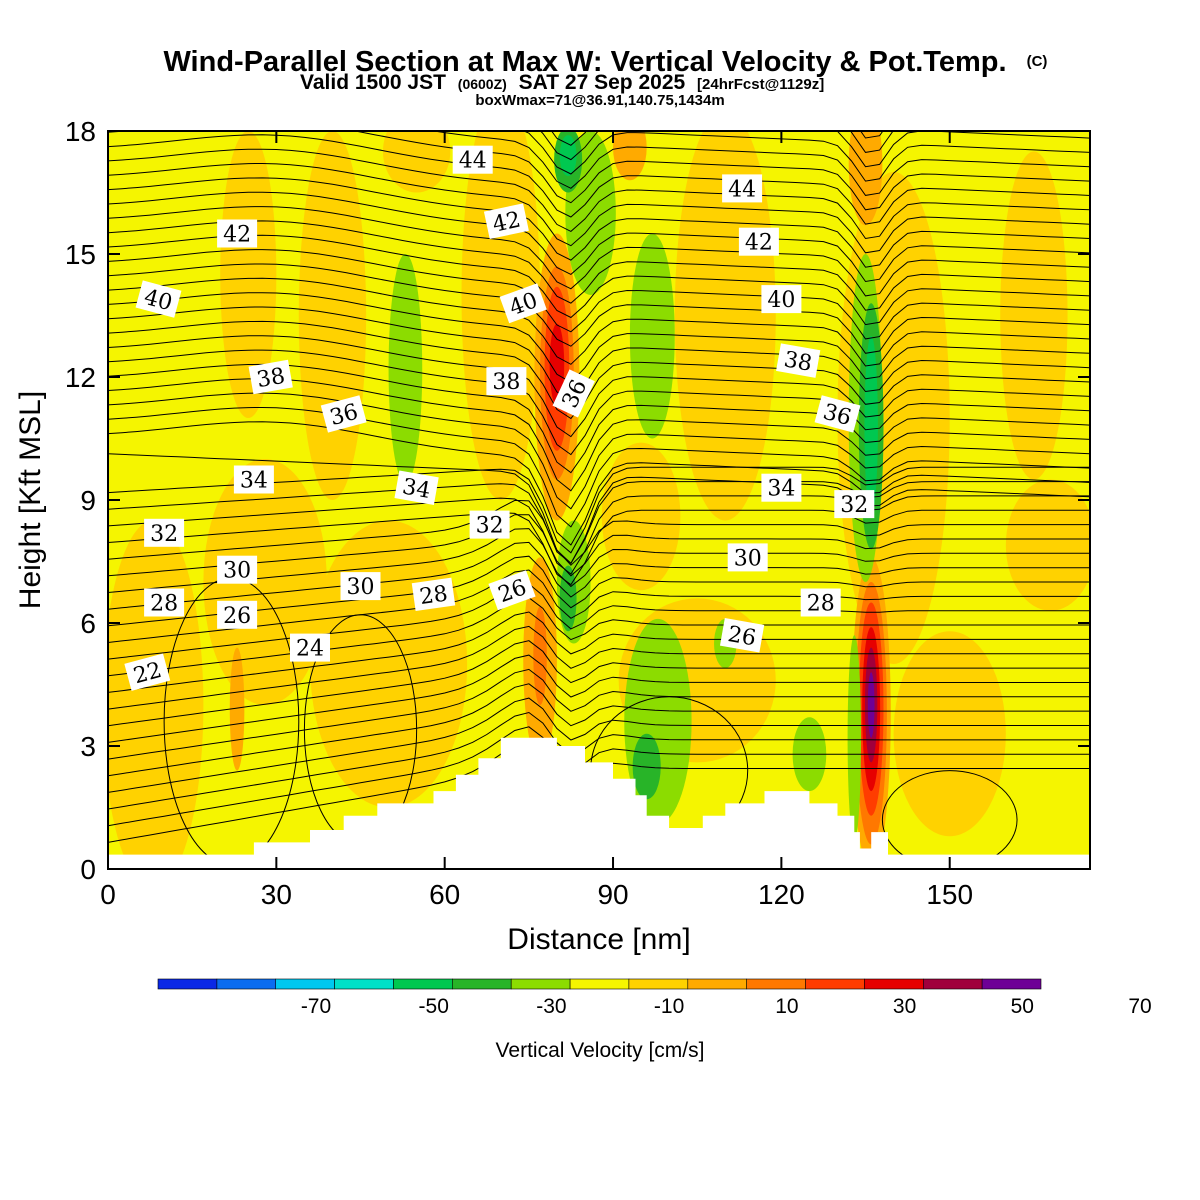 The height and width of the screenshot is (1200, 1200). What do you see at coordinates (147, 672) in the screenshot?
I see `isentrope-label-22: 22` at bounding box center [147, 672].